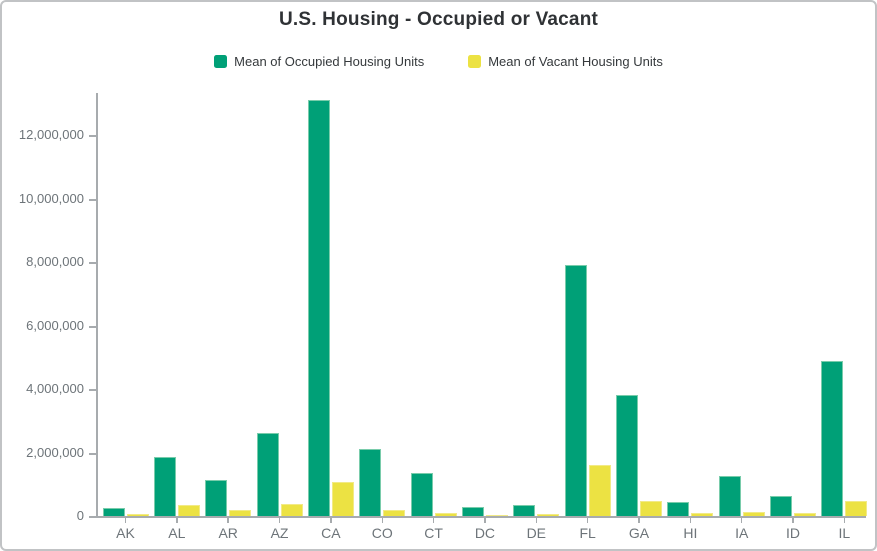 The image size is (877, 551). What do you see at coordinates (279, 533) in the screenshot?
I see `x-axis-label-AZ: AZ` at bounding box center [279, 533].